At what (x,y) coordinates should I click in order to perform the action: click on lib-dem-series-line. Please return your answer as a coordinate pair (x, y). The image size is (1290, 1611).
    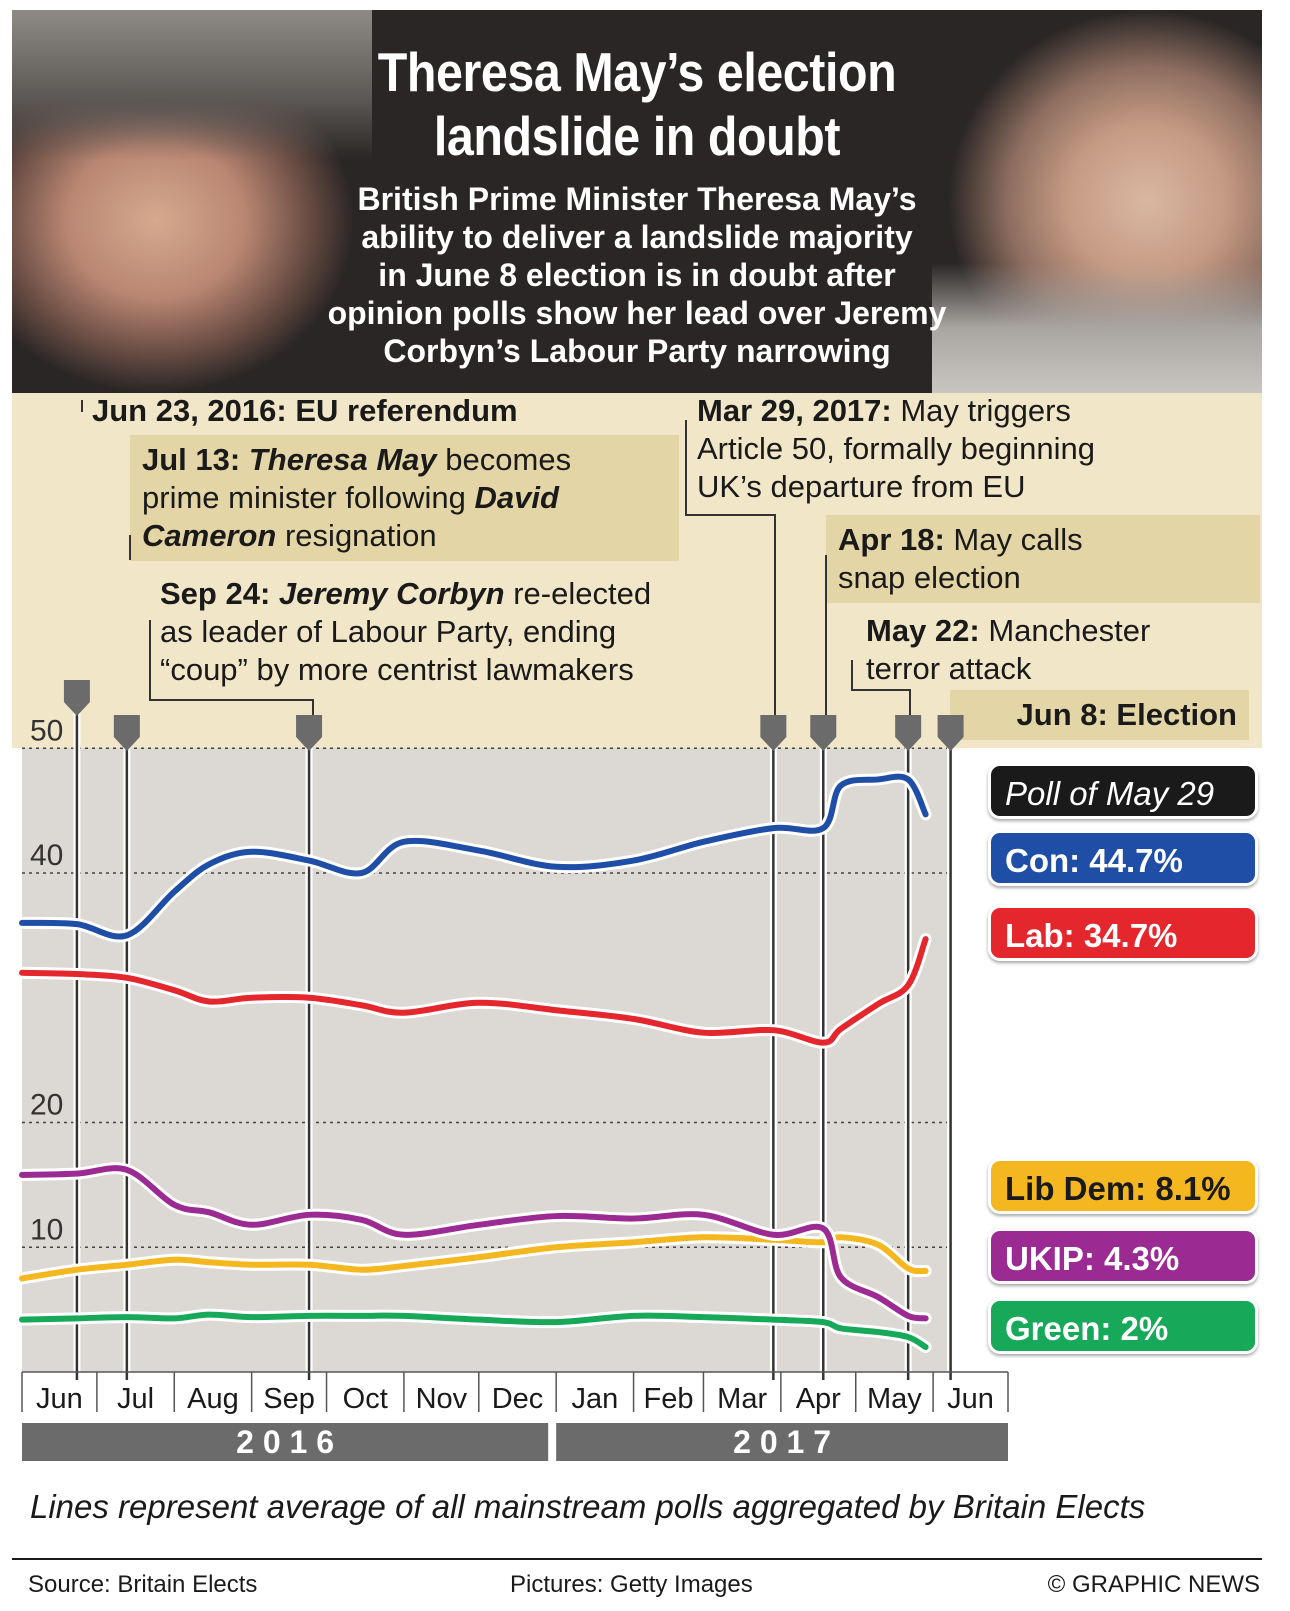
    Looking at the image, I should click on (474, 1258).